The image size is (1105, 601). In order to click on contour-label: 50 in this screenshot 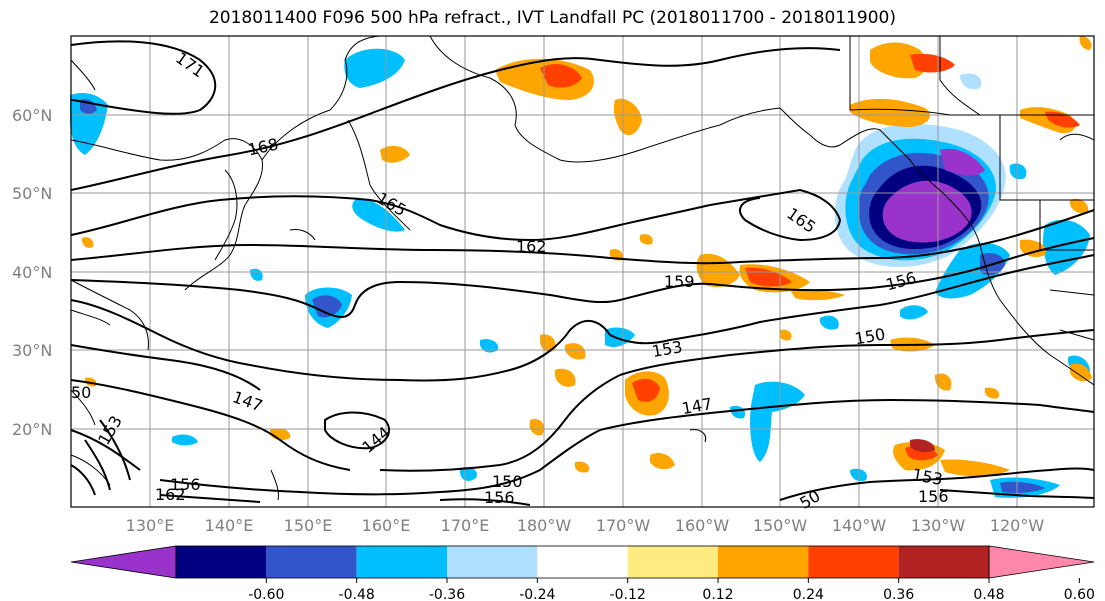, I will do `click(81, 392)`.